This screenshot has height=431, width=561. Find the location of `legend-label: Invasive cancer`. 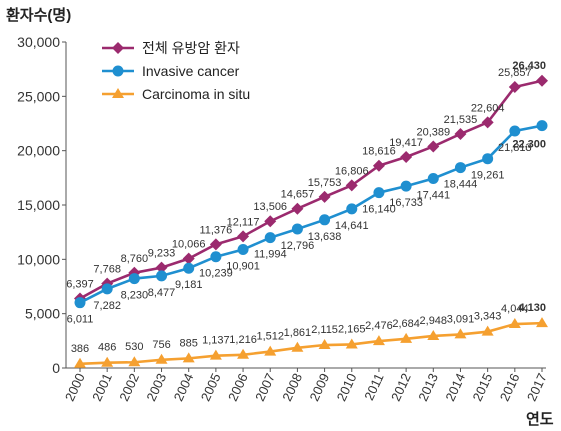

legend-label: Invasive cancer is located at coordinates (191, 71).